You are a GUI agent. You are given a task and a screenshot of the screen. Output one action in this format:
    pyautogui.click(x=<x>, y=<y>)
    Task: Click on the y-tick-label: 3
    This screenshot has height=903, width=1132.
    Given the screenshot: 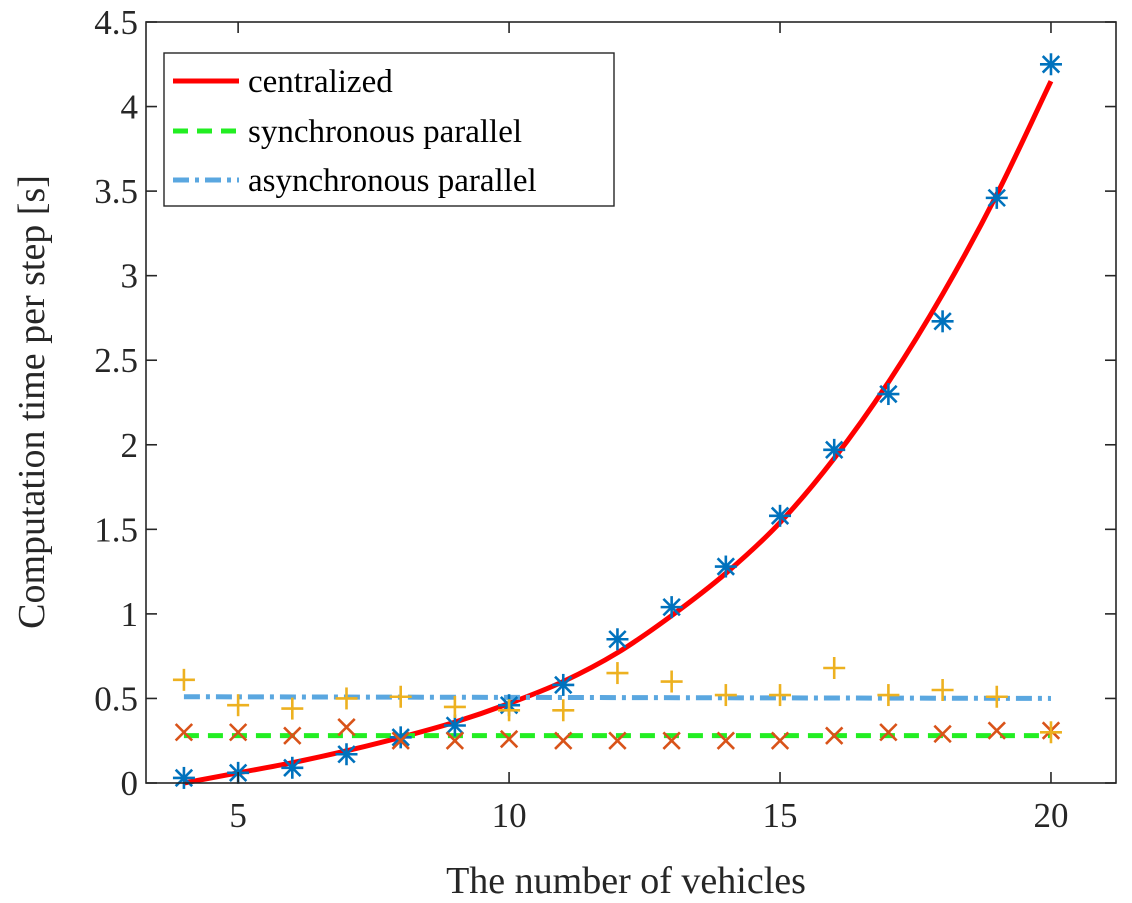 What is the action you would take?
    pyautogui.click(x=130, y=276)
    